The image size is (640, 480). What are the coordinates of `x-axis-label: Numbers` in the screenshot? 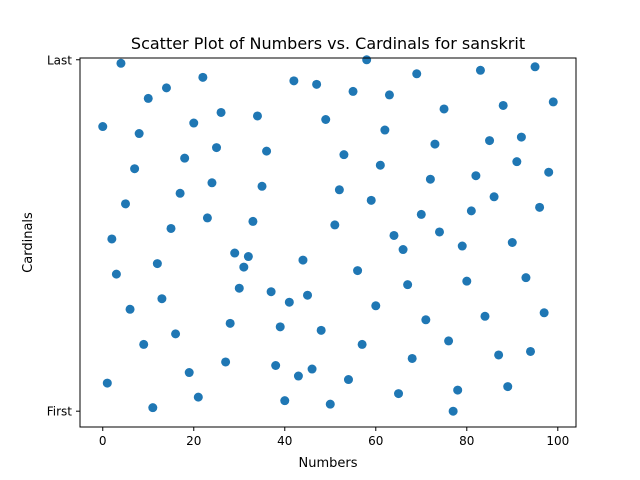 It's located at (328, 463).